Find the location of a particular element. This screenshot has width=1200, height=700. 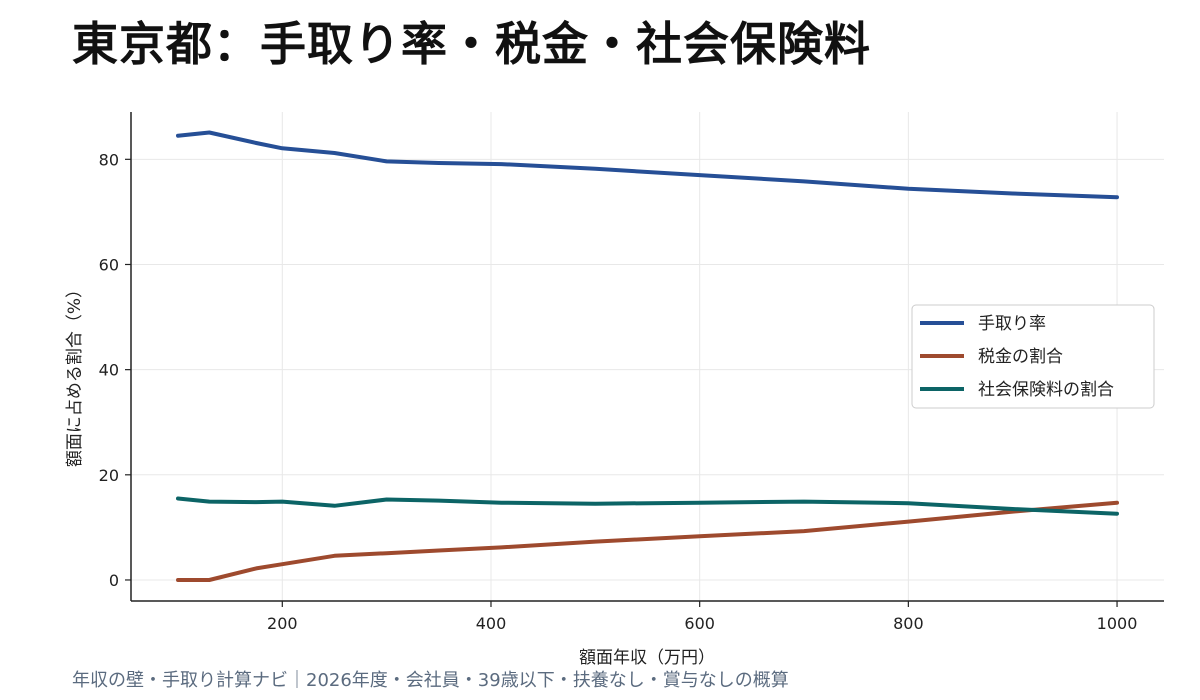

series-line-take-home-rate is located at coordinates (647, 165).